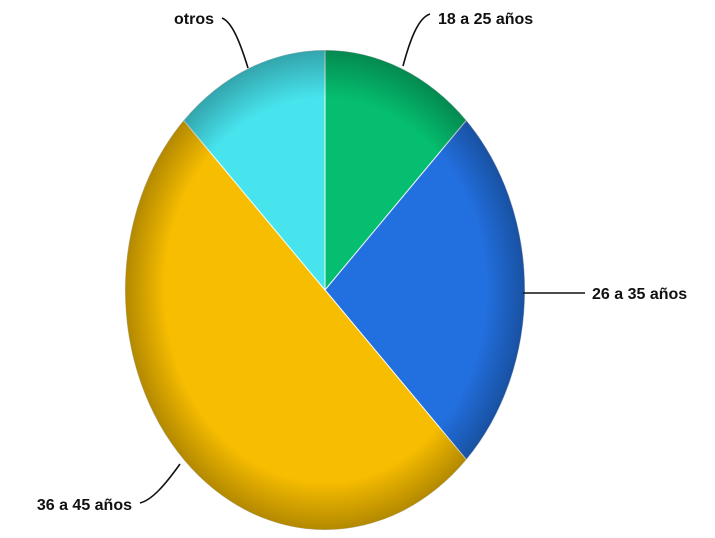 This screenshot has width=715, height=538. Describe the element at coordinates (194, 19) in the screenshot. I see `slice-label-4: otros` at that location.